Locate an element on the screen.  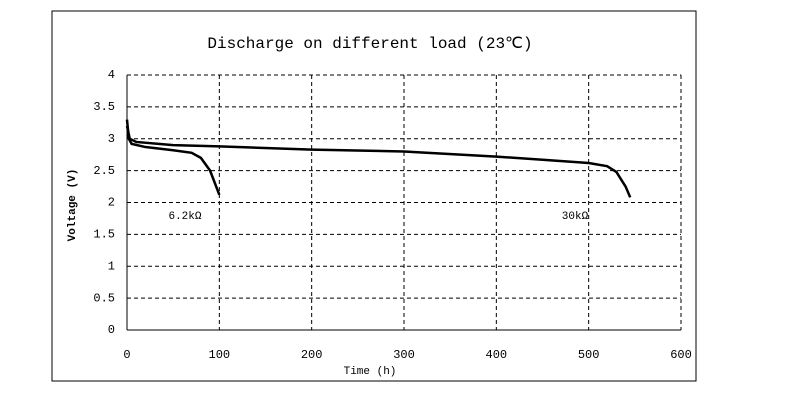
x-tick-label: 200 is located at coordinates (312, 355).